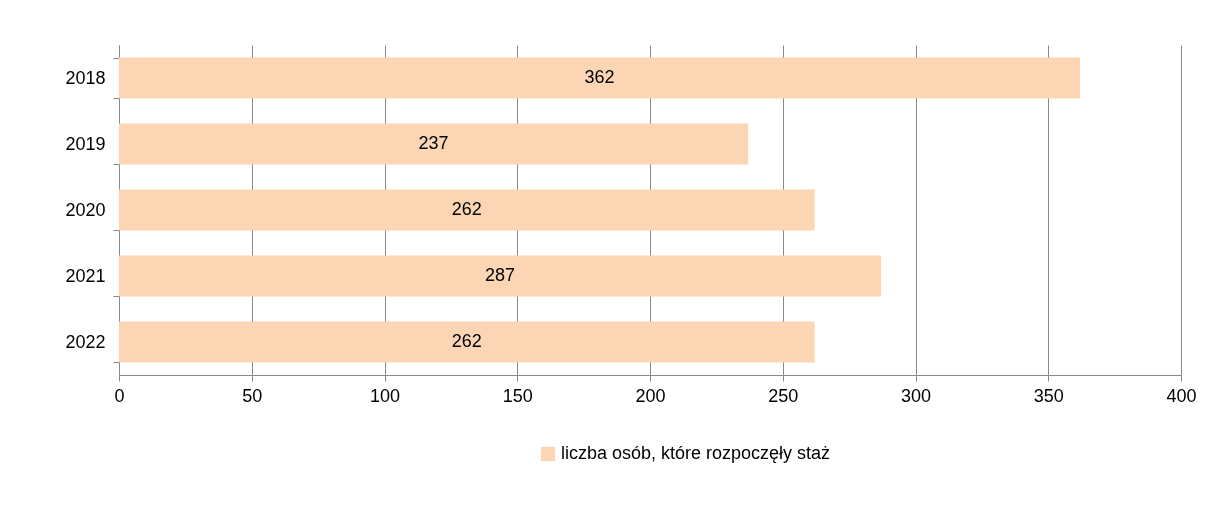 This screenshot has width=1229, height=511. What do you see at coordinates (696, 453) in the screenshot?
I see `legend-label: liczba osób, które rozpoczęły staż` at bounding box center [696, 453].